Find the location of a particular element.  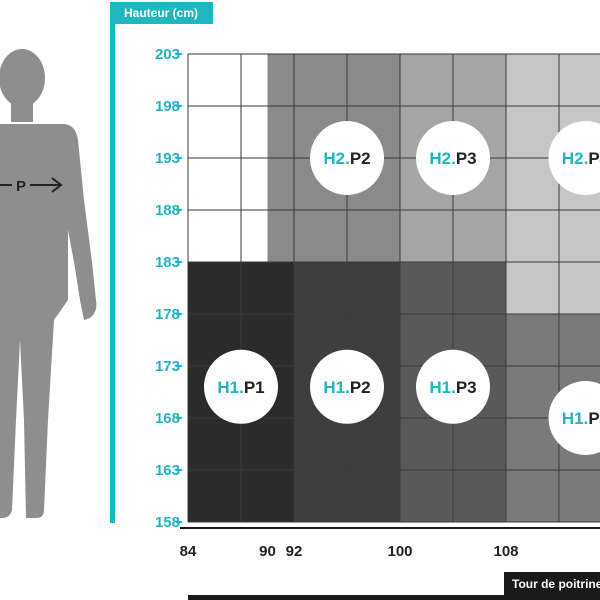

zone-badge: H1.P4 is located at coordinates (574, 418).